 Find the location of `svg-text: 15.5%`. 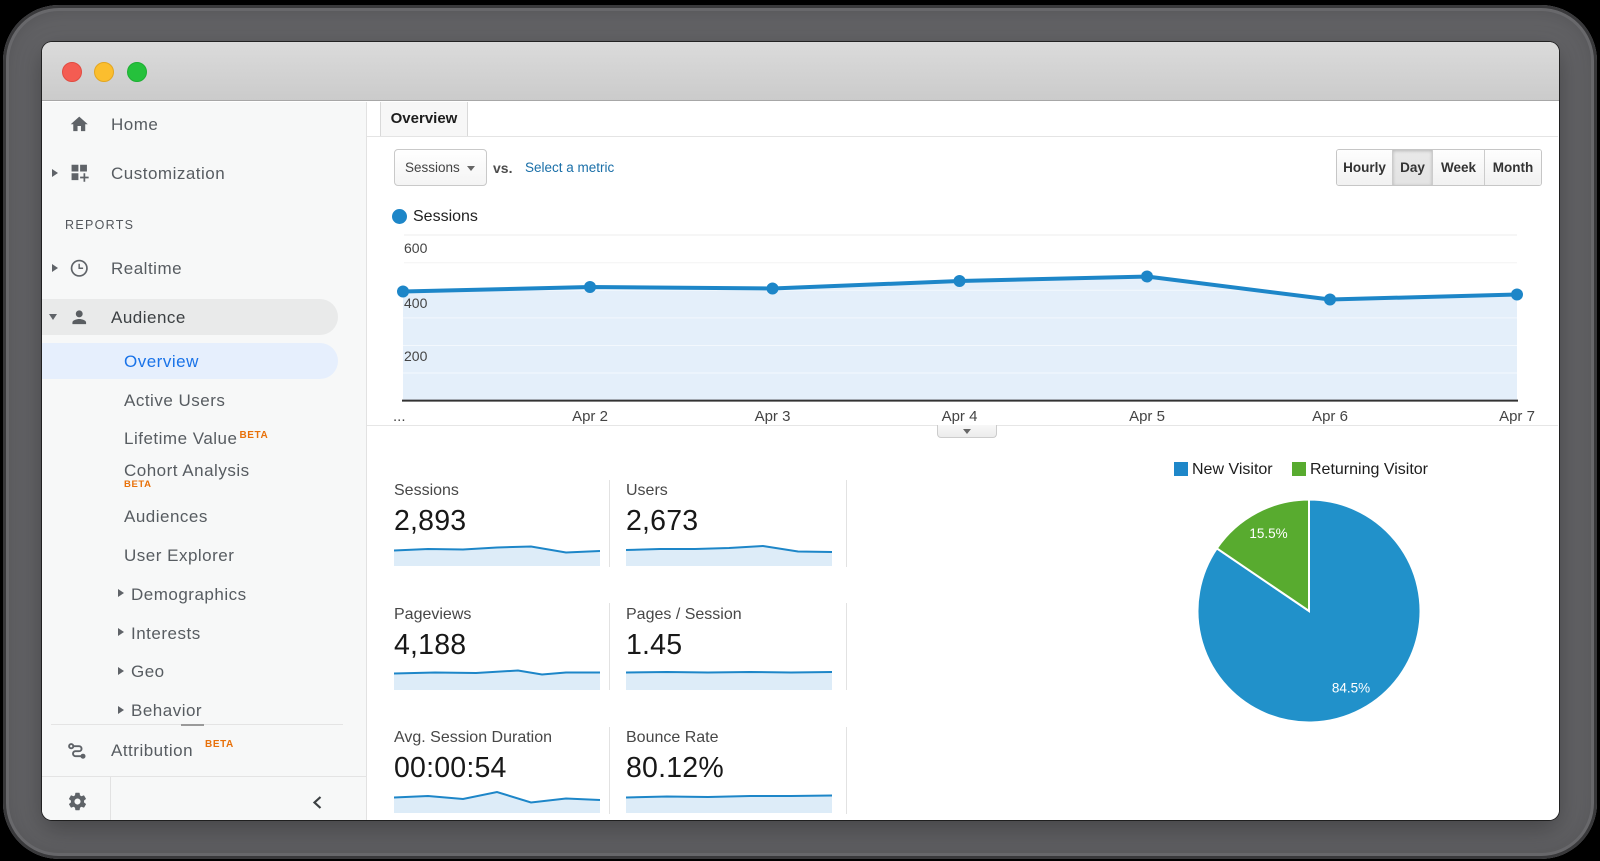

svg-text: 15.5% is located at coordinates (1268, 533).